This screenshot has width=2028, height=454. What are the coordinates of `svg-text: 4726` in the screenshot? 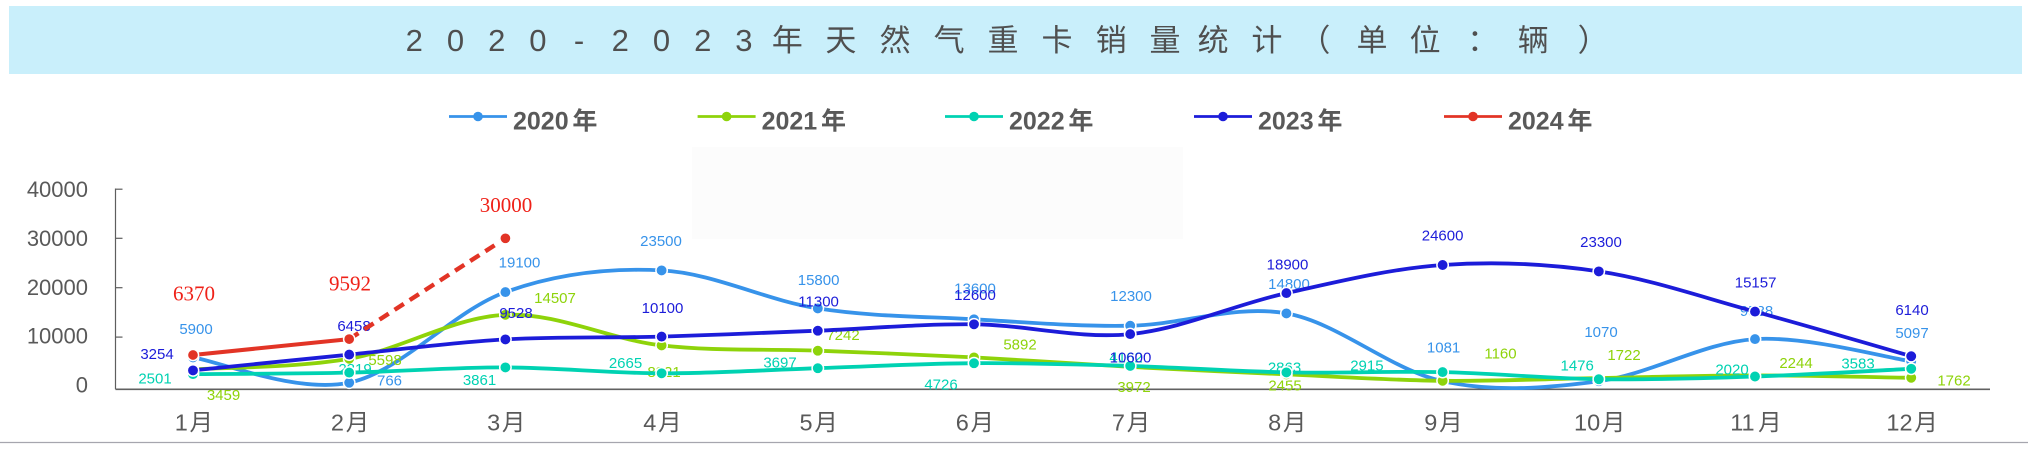 It's located at (940, 384).